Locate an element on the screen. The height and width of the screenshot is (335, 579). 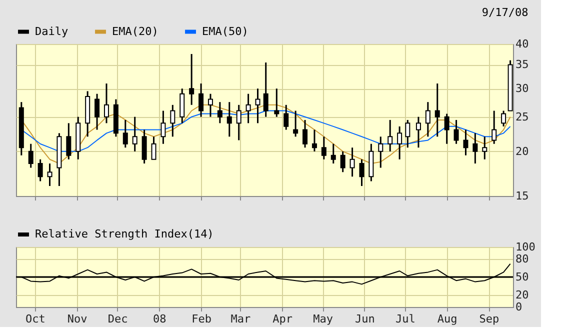
x-tick-label: Apr is located at coordinates (282, 319).